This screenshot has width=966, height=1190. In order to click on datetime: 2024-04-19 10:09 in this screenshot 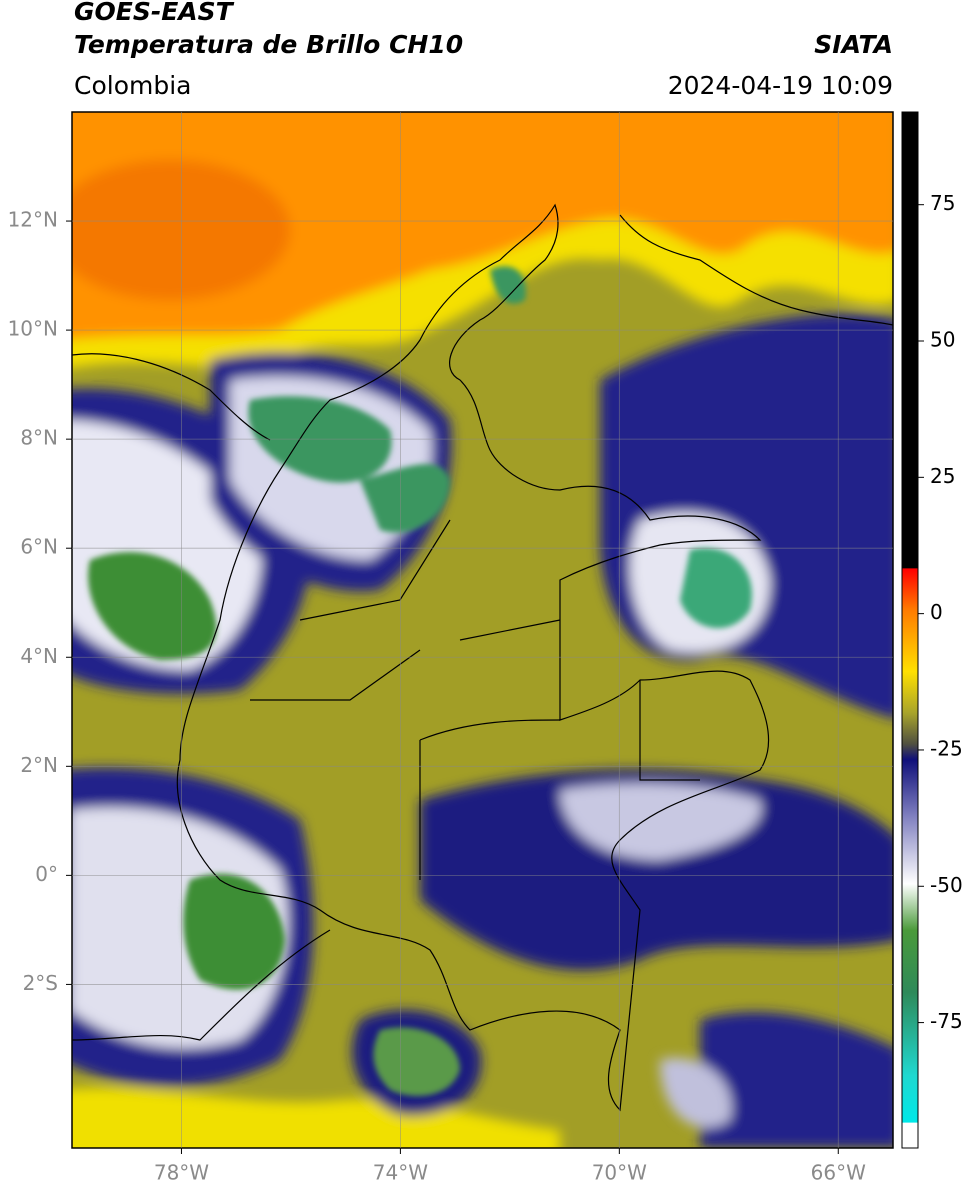, I will do `click(780, 85)`.